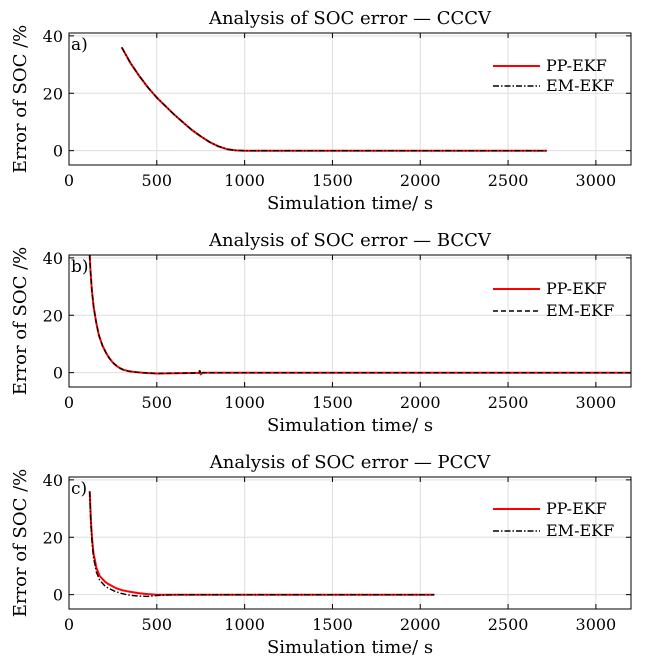  Describe the element at coordinates (350, 18) in the screenshot. I see `chart-title: Analysis of SOC error — CCCV` at that location.